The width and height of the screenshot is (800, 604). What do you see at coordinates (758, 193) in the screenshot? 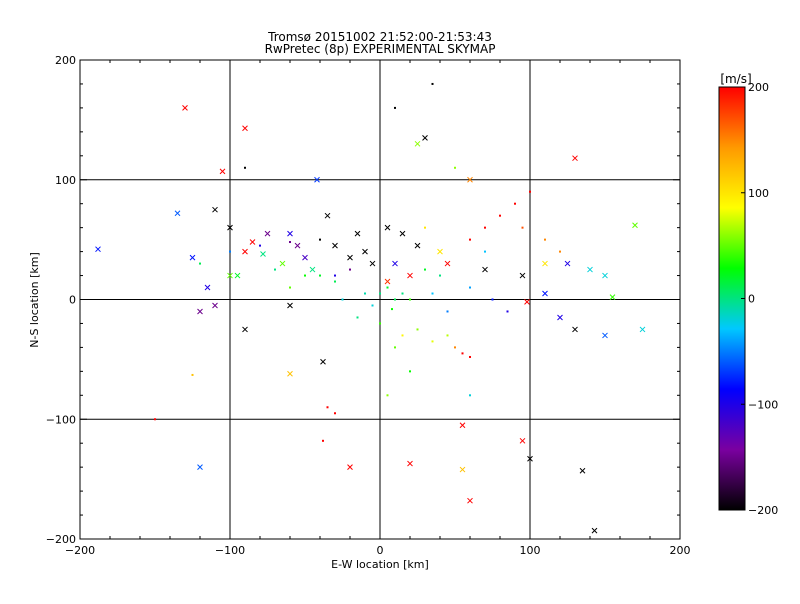
I see `colorbar-tick-label: 100` at bounding box center [758, 193].